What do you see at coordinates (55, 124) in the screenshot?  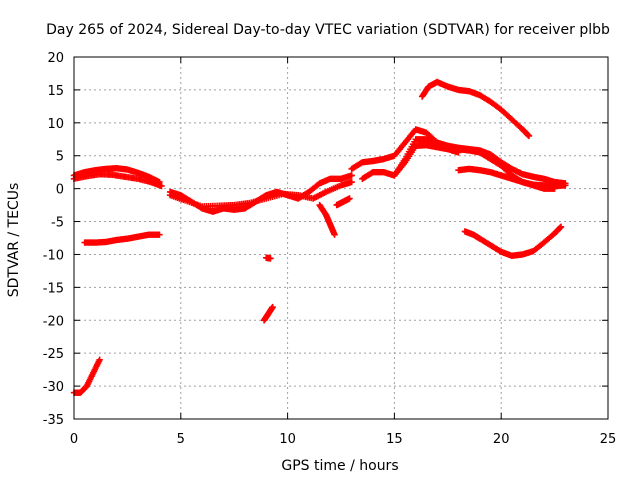 I see `y-tick-label: 10` at bounding box center [55, 124].